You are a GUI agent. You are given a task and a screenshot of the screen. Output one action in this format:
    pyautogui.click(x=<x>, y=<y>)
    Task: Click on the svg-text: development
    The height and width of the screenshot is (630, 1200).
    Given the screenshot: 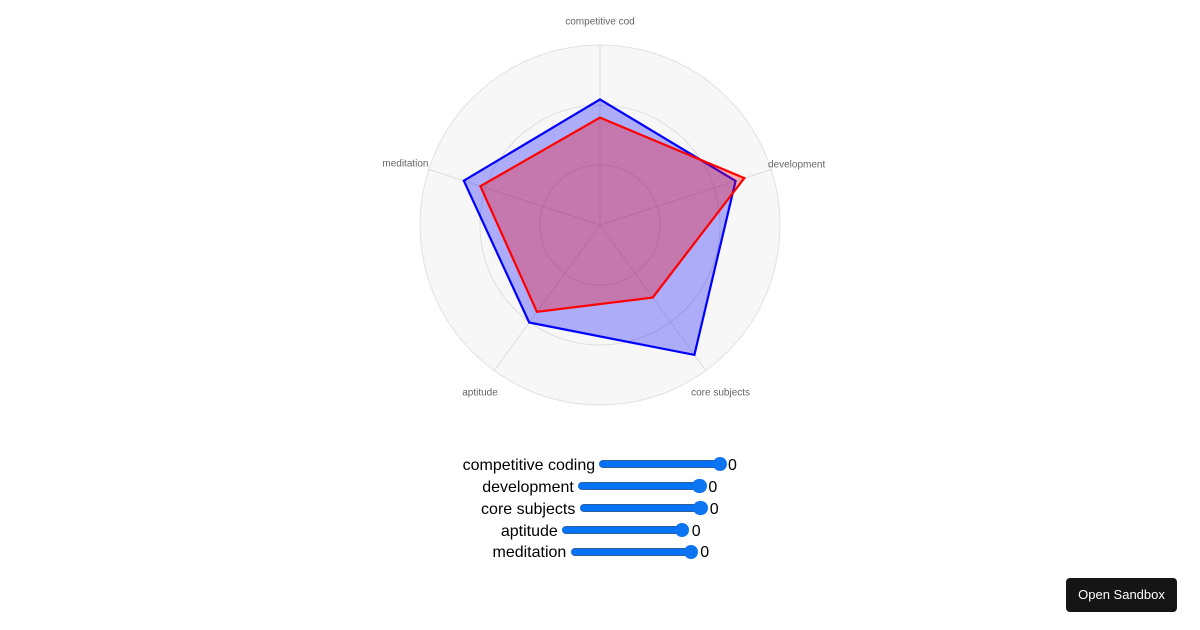 What is the action you would take?
    pyautogui.click(x=796, y=165)
    